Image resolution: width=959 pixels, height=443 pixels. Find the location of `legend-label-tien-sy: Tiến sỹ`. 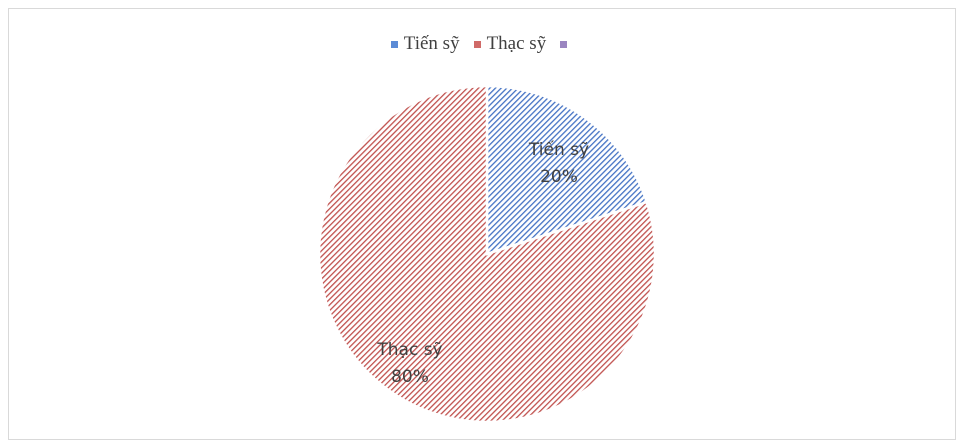

legend-label-tien-sy: Tiến sỹ is located at coordinates (431, 43).